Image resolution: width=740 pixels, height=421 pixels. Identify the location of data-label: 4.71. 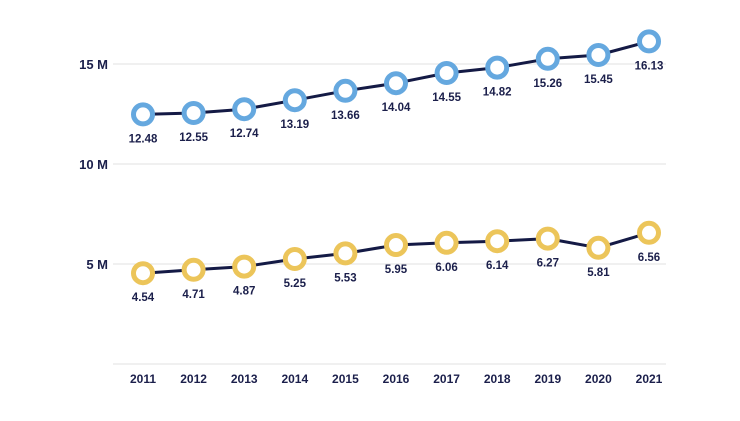
(193, 295).